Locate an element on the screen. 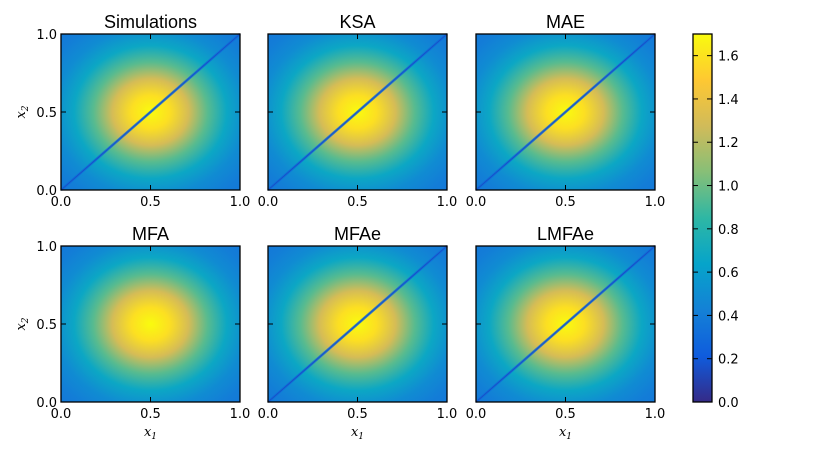  colorbar-gradient is located at coordinates (702, 218).